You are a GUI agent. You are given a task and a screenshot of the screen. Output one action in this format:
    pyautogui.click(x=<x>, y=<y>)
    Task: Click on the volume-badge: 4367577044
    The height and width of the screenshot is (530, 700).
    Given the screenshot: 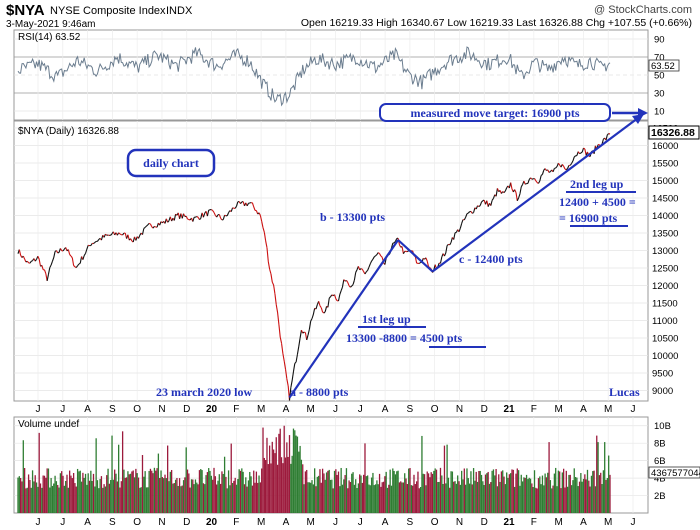 What is the action you would take?
    pyautogui.click(x=675, y=473)
    